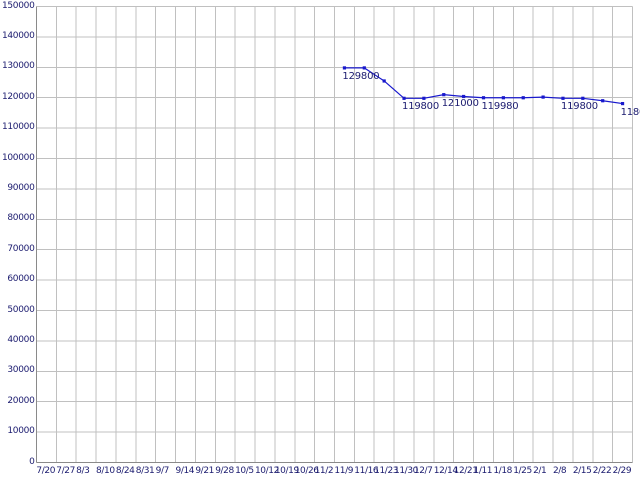  Describe the element at coordinates (65, 470) in the screenshot. I see `x-tick-label: 7/27` at that location.